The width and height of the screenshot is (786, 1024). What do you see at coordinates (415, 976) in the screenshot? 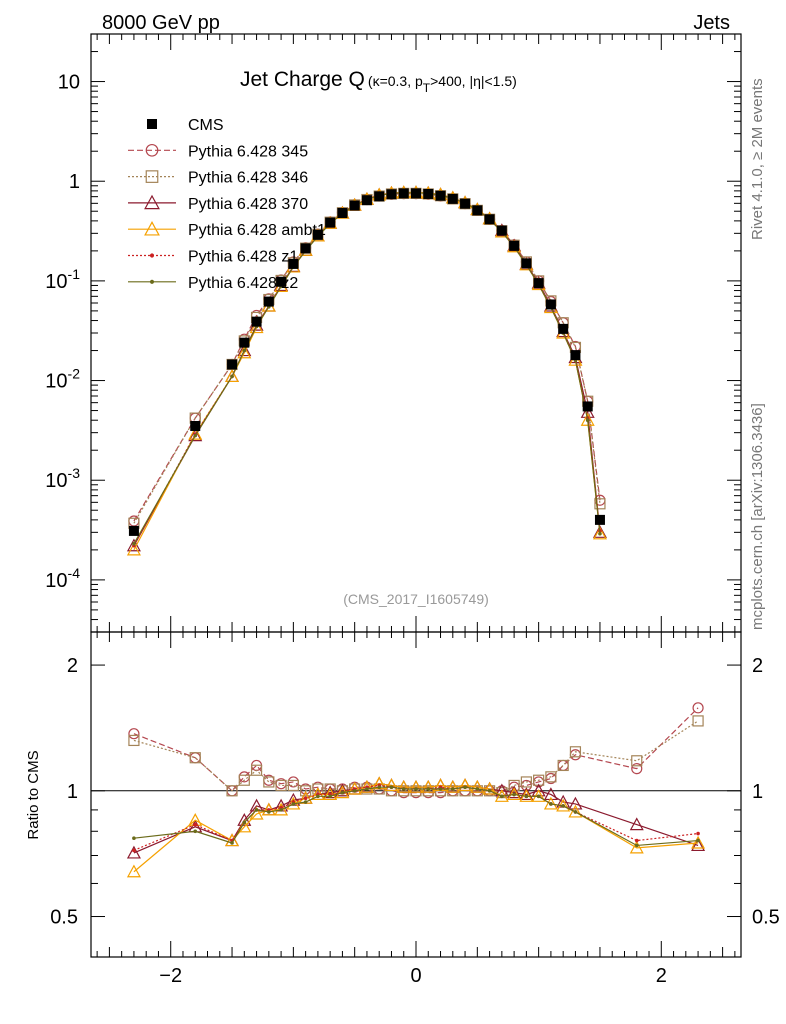
I see `x-tick-label: 0` at bounding box center [415, 976].